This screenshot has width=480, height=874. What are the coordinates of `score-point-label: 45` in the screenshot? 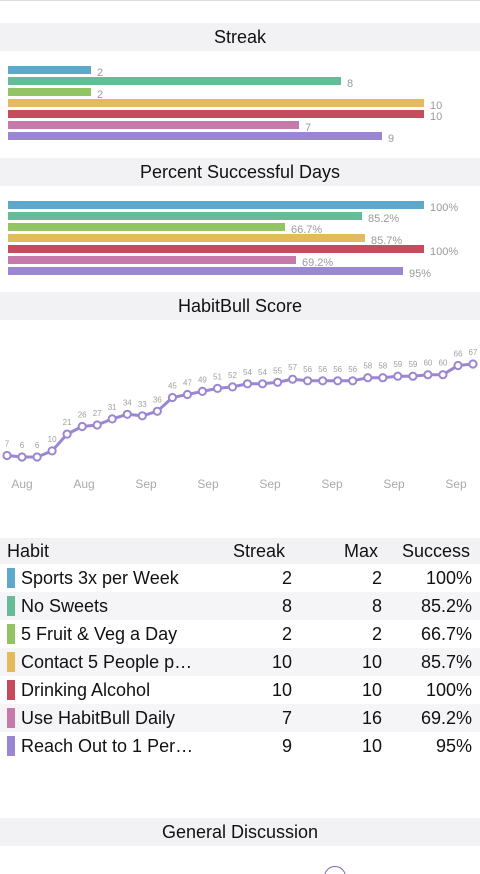 It's located at (172, 386).